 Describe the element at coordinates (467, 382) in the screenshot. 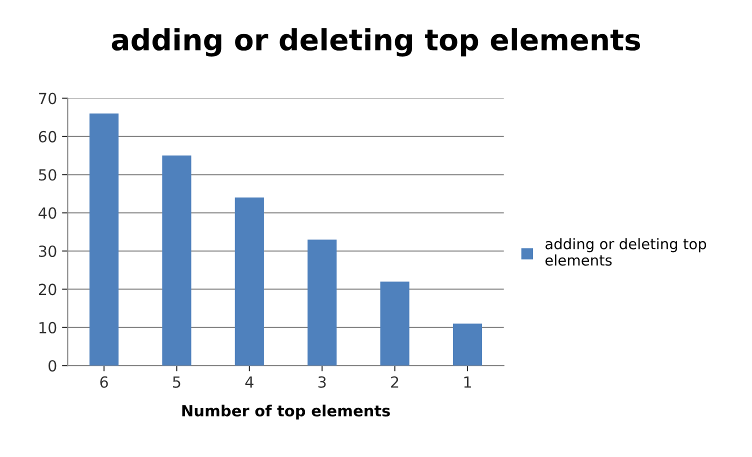

I see `x-tick-label: 1` at that location.